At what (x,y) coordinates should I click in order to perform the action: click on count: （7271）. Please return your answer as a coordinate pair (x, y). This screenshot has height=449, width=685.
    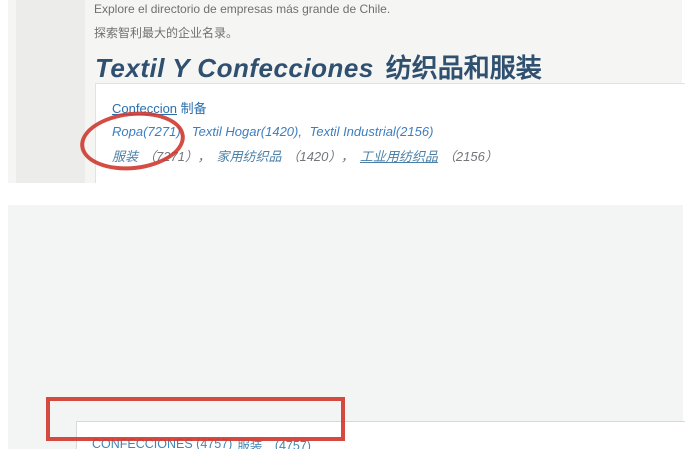
    Looking at the image, I should click on (167, 156).